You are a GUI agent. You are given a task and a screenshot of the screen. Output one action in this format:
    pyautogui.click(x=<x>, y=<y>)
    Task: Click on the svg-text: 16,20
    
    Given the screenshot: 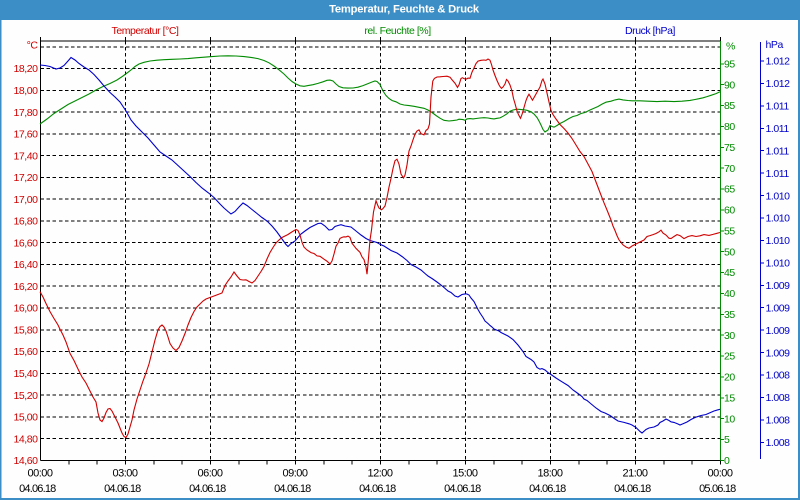 What is the action you would take?
    pyautogui.click(x=25, y=287)
    